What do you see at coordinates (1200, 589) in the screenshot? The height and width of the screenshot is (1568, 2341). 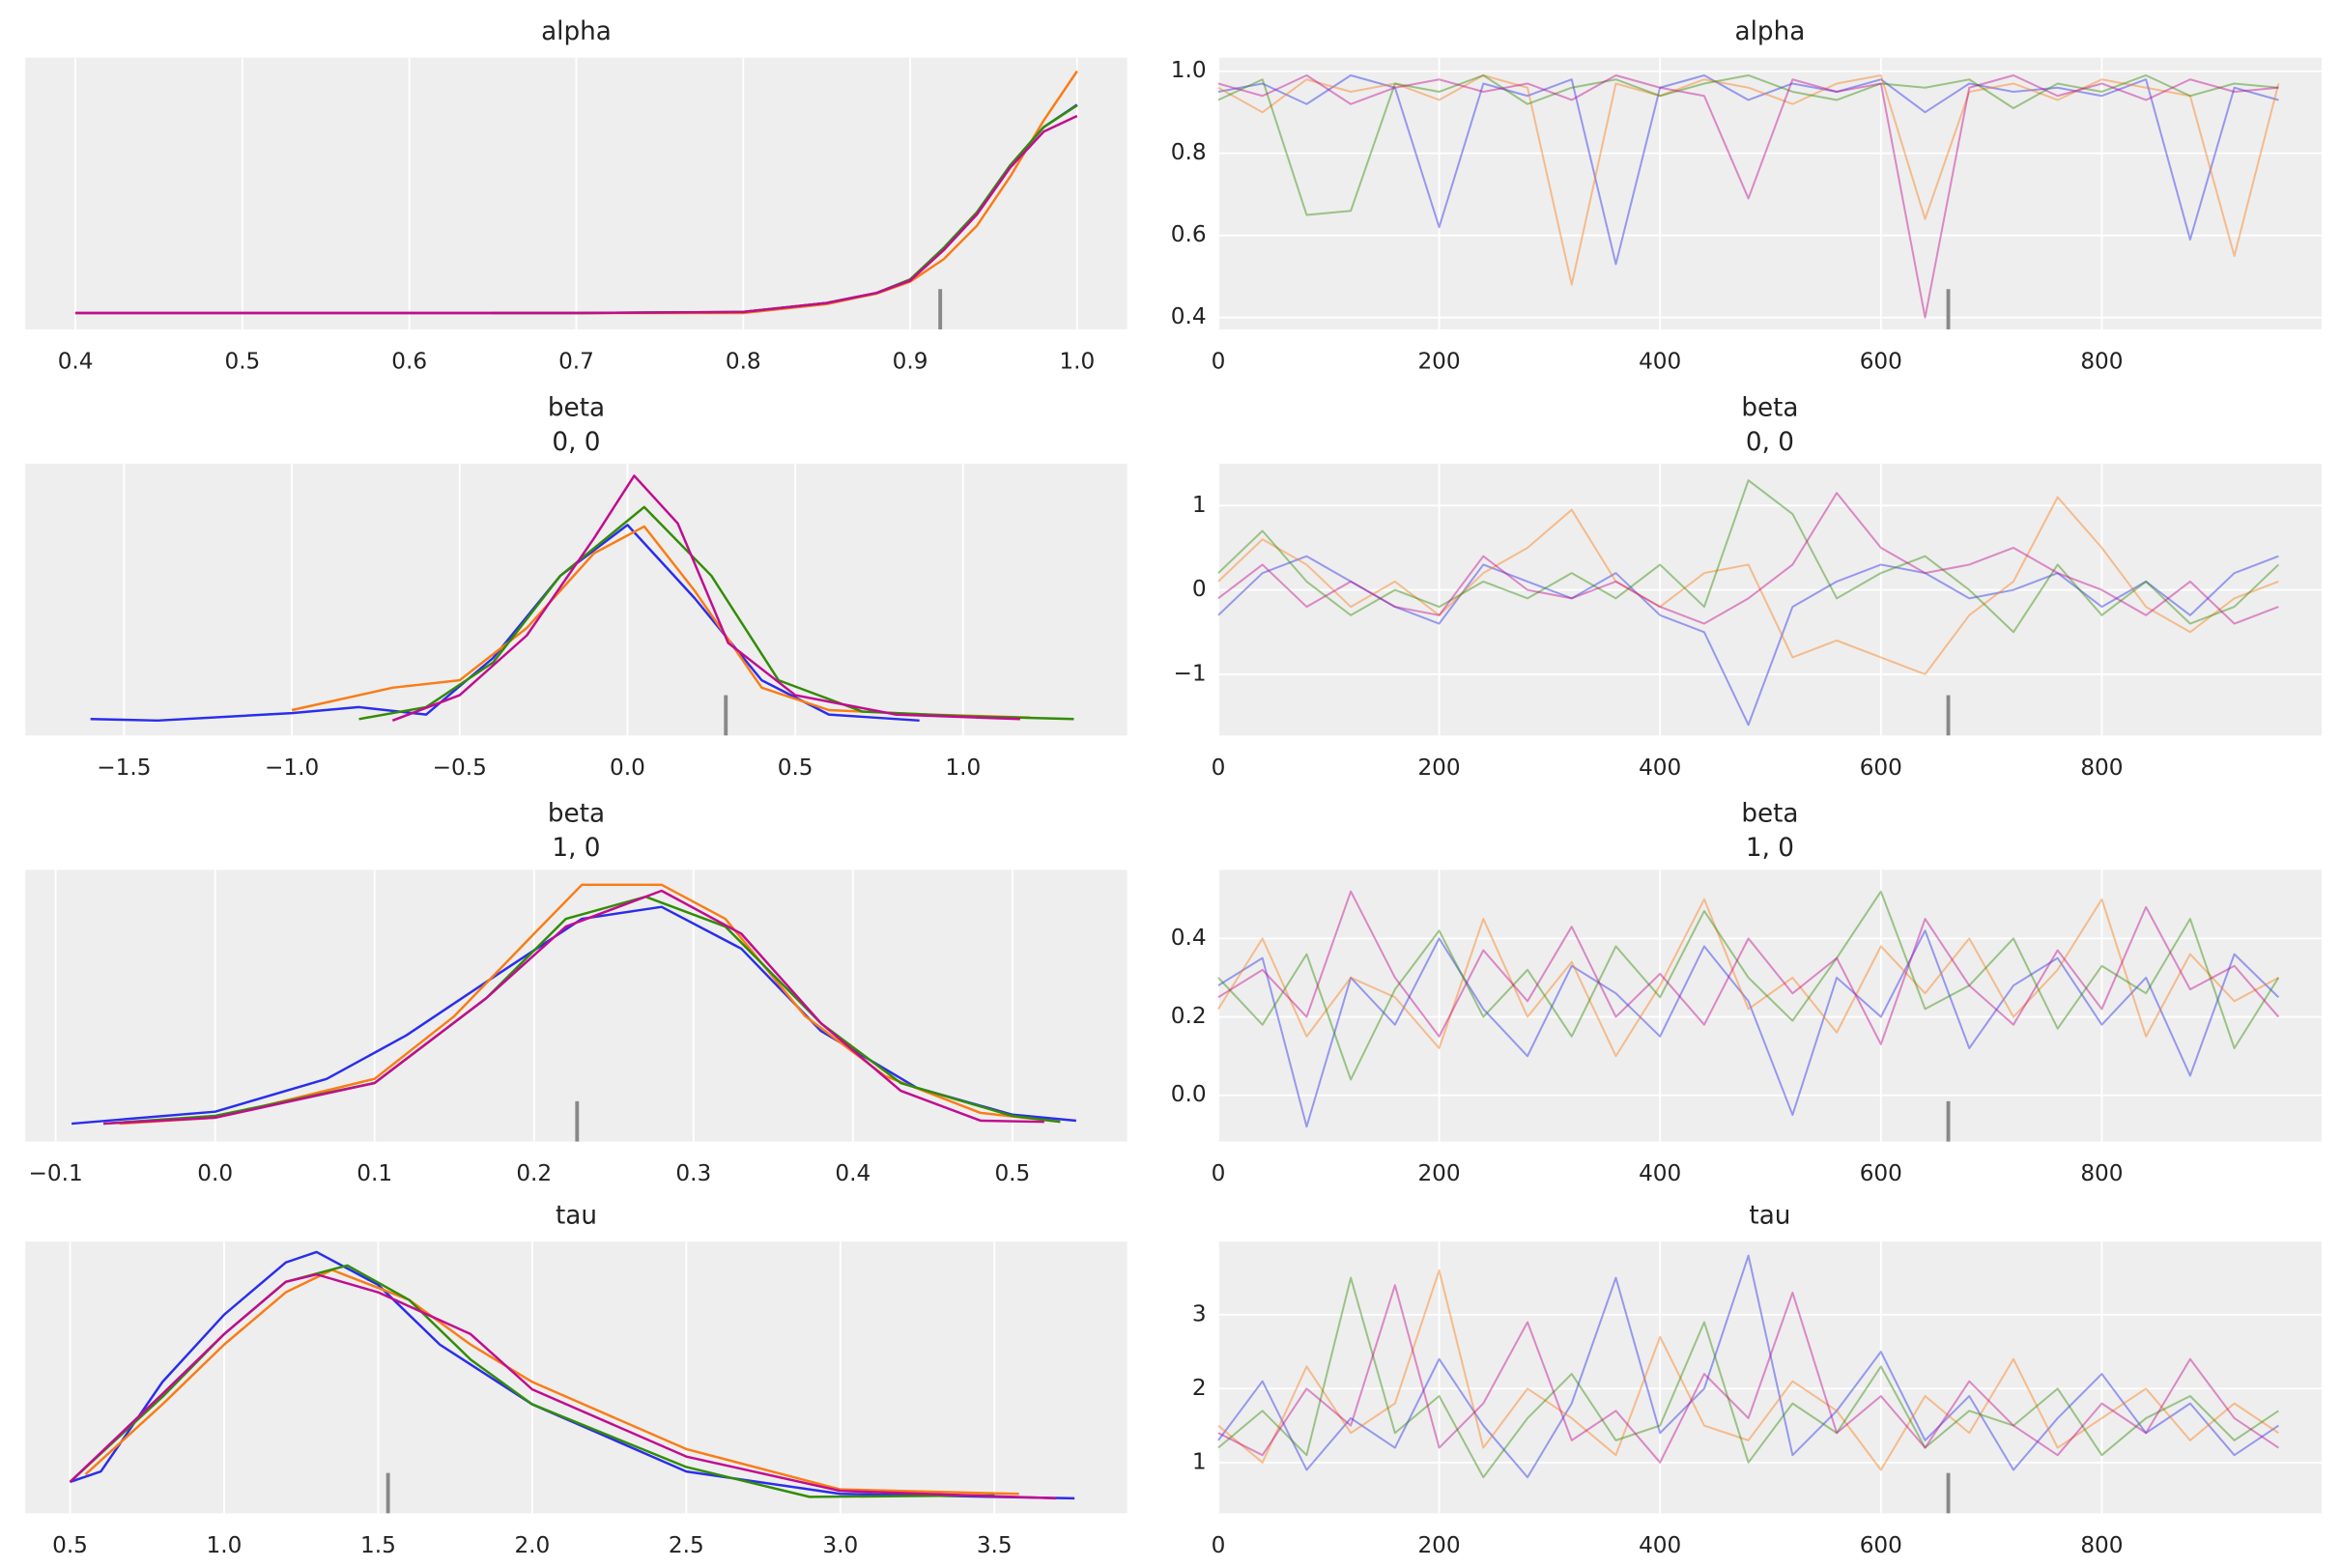 I see `y-tick-label: 0` at bounding box center [1200, 589].